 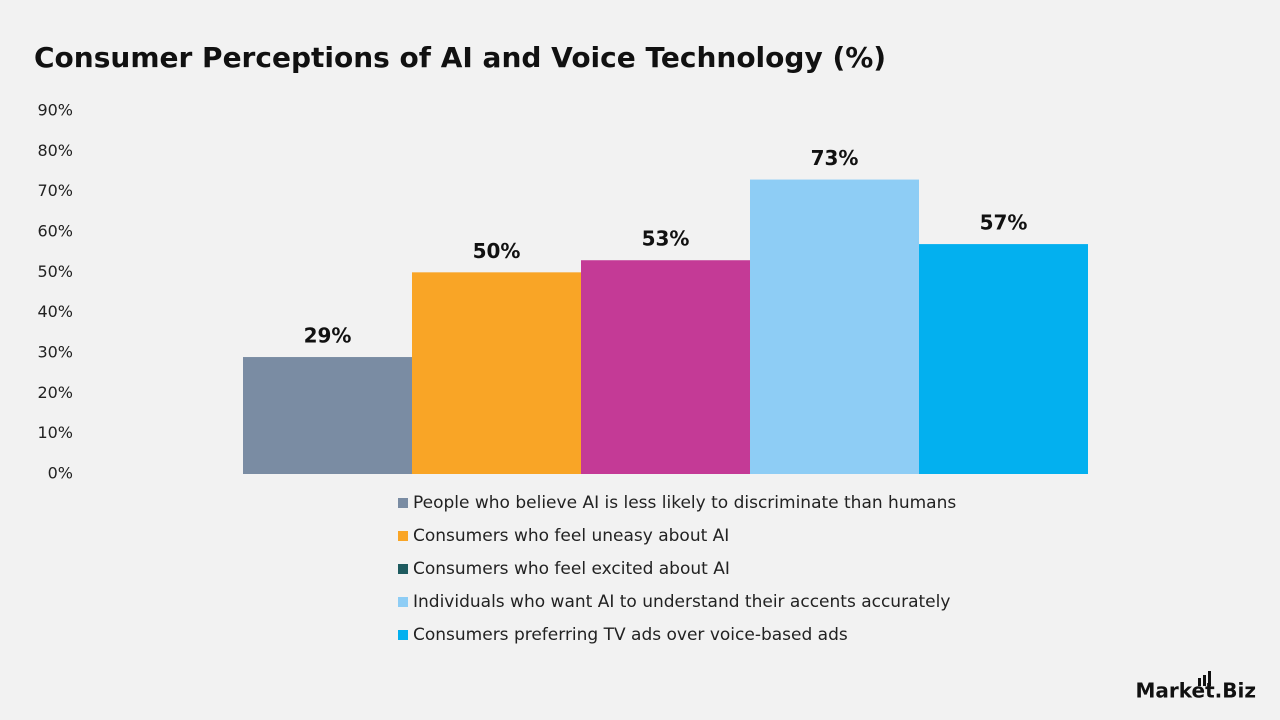 What do you see at coordinates (55, 190) in the screenshot?
I see `y-tick-label: 70%` at bounding box center [55, 190].